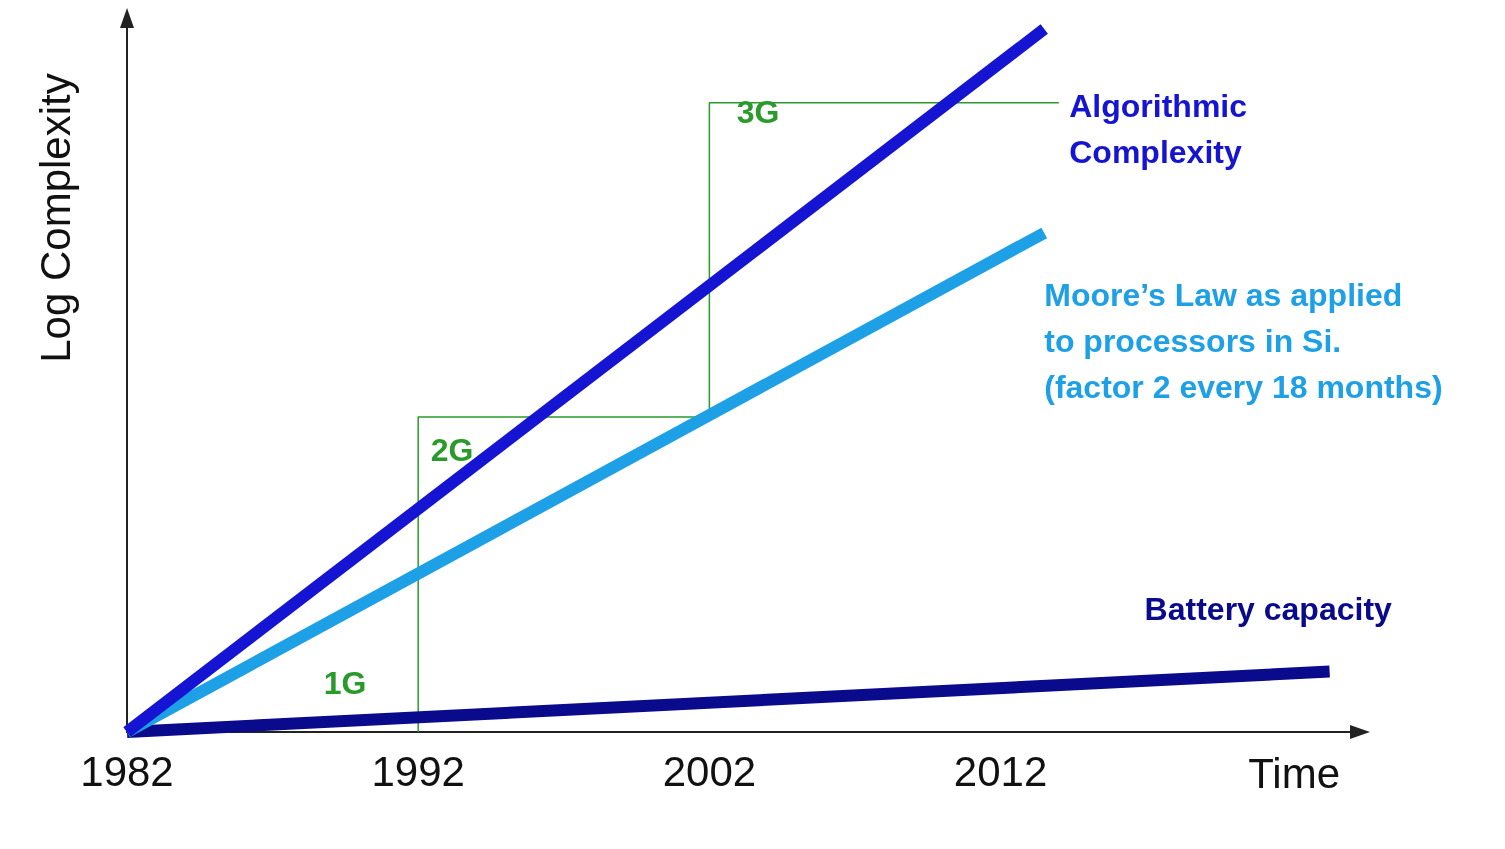 This screenshot has width=1505, height=849. I want to click on x-tick-label: 1982, so click(127, 771).